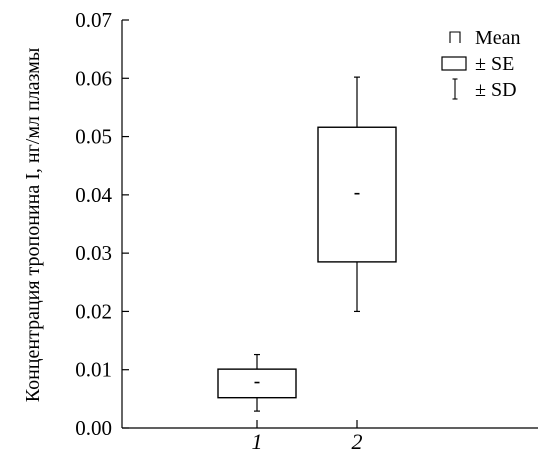  What do you see at coordinates (257, 439) in the screenshot?
I see `x-tick-label: 1` at bounding box center [257, 439].